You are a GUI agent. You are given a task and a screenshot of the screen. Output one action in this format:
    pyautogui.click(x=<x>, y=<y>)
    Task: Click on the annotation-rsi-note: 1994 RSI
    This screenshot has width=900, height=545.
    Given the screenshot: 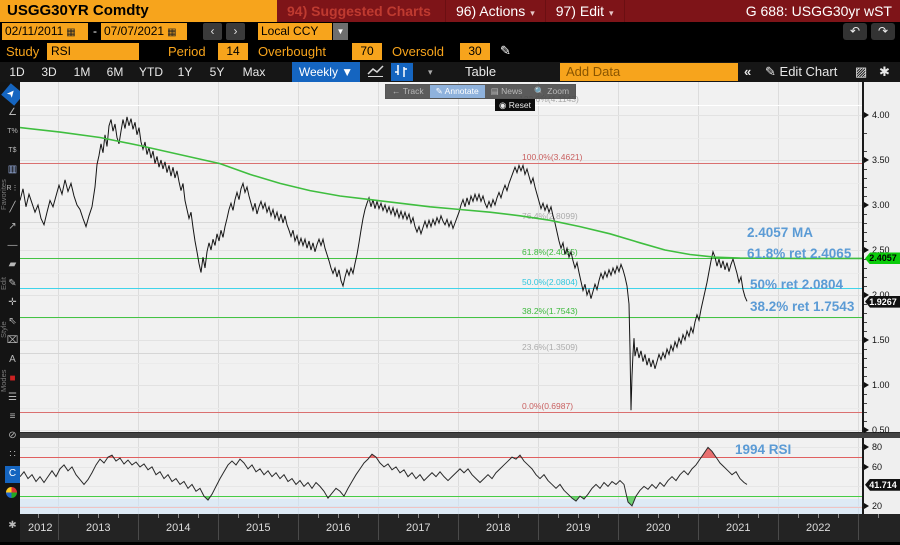 What is the action you would take?
    pyautogui.click(x=763, y=449)
    